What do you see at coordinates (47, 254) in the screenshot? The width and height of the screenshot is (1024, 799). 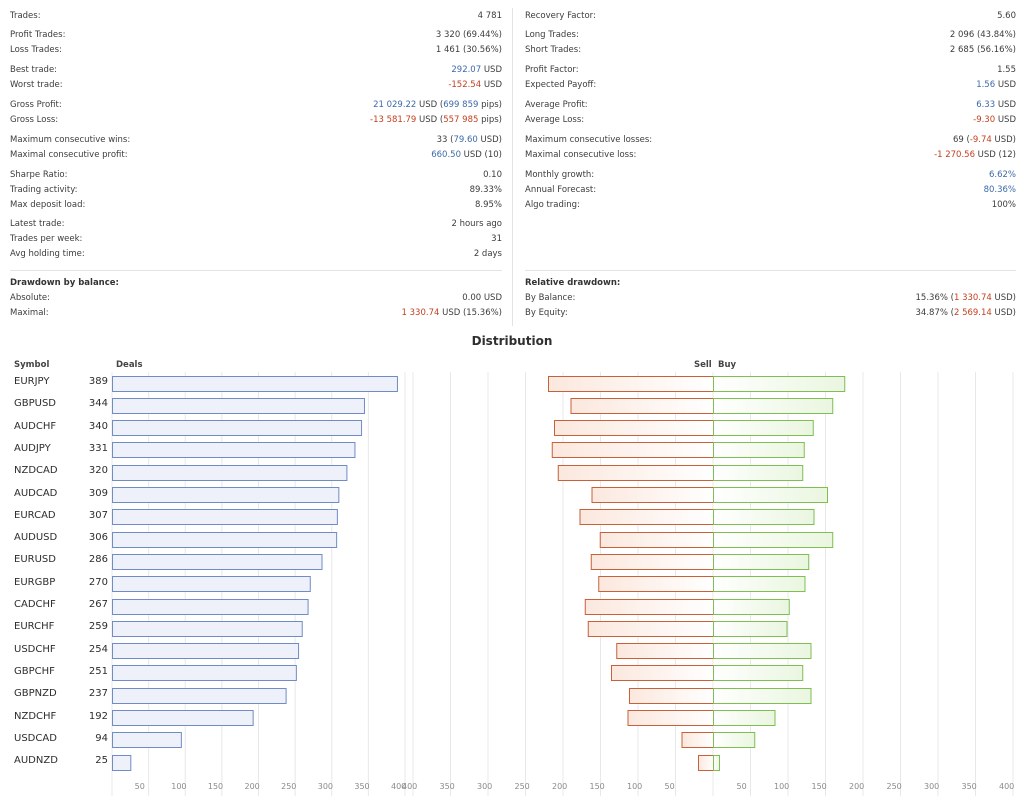 I see `stat-label: Avg holding time:` at bounding box center [47, 254].